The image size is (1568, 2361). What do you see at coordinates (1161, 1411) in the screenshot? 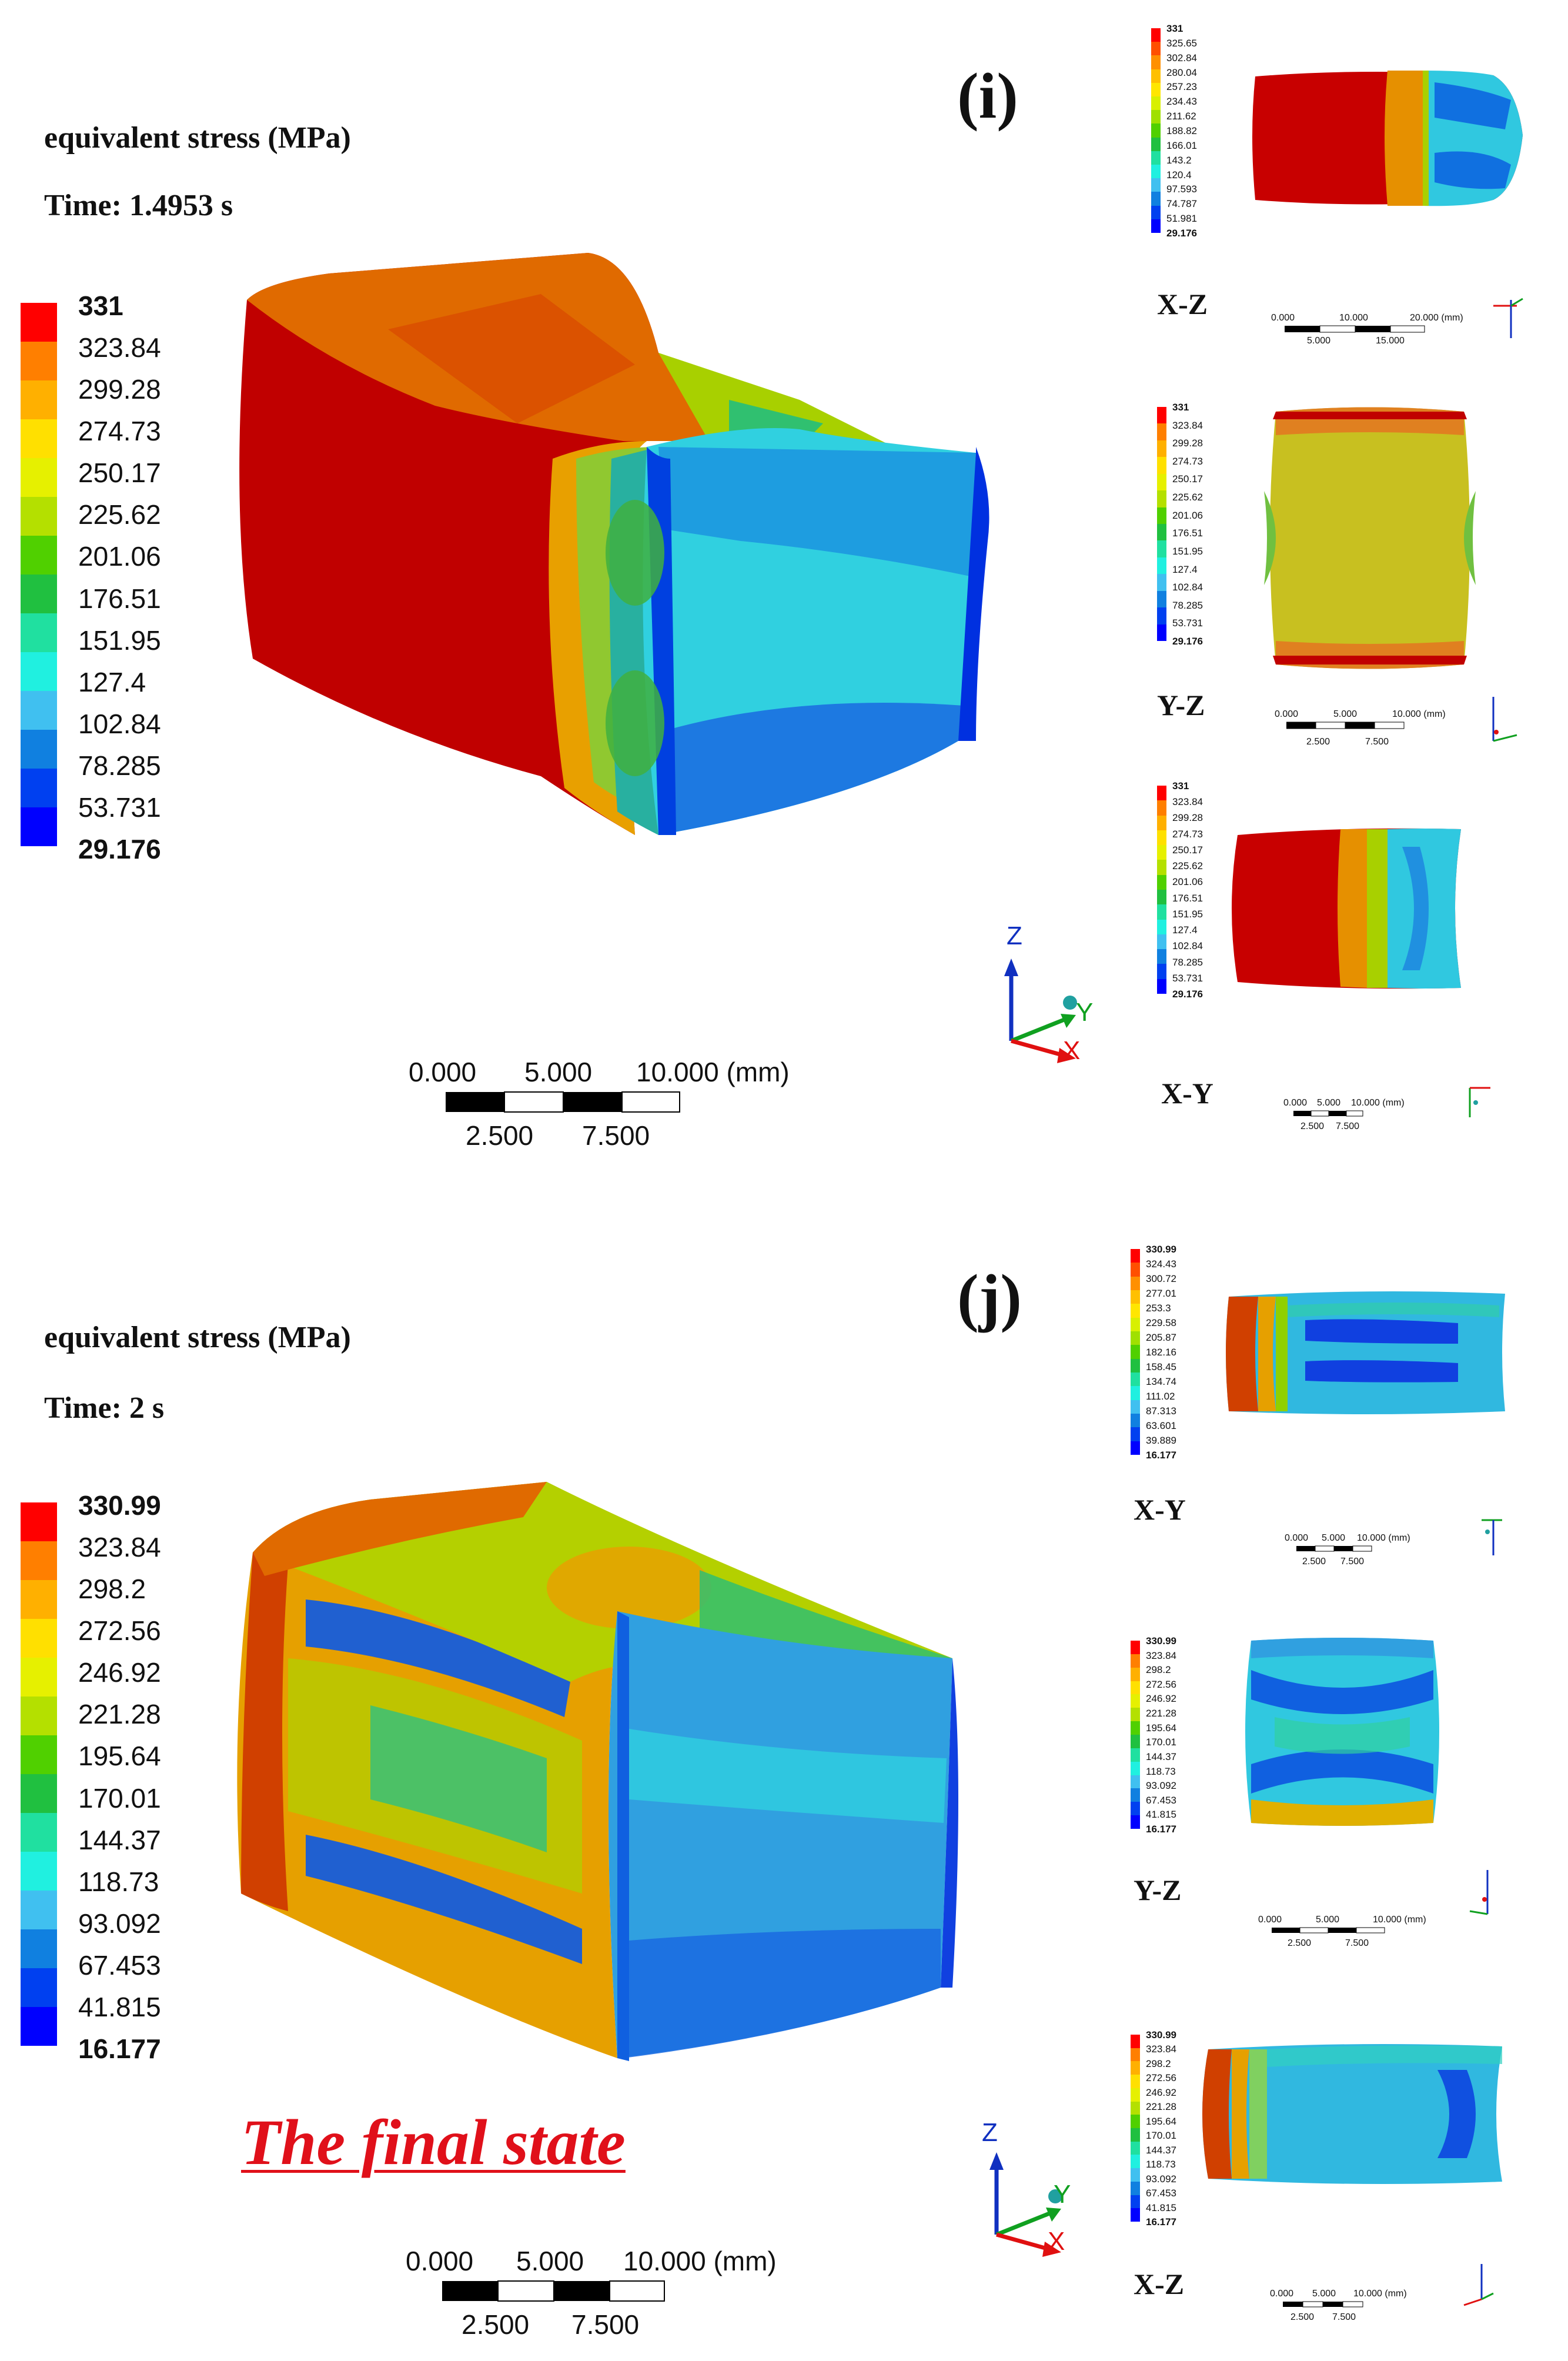
I see `legend-value: 87.313` at bounding box center [1161, 1411].